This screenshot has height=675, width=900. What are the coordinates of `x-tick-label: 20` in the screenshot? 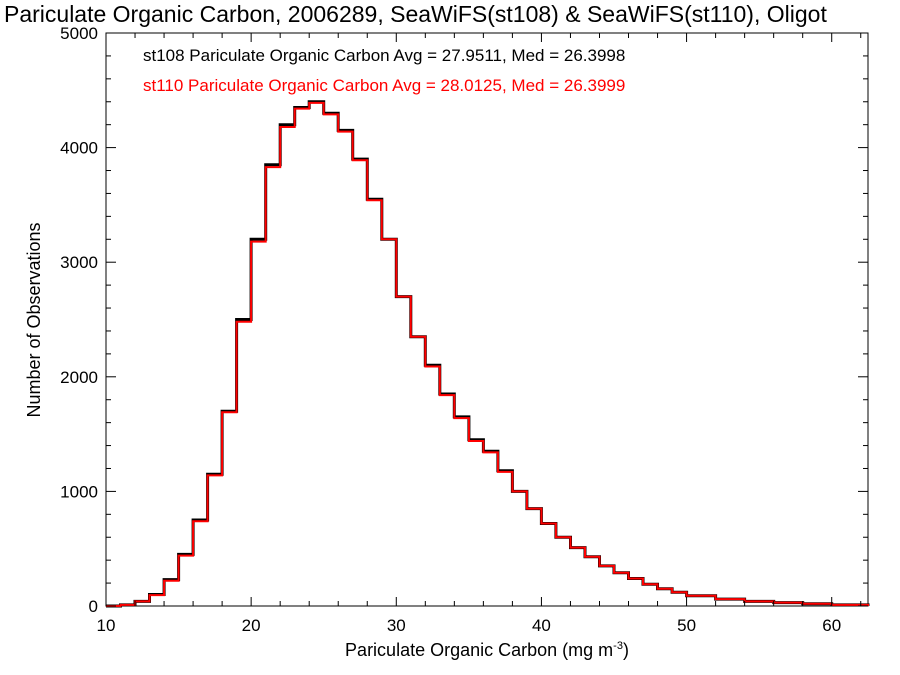 It's located at (251, 625).